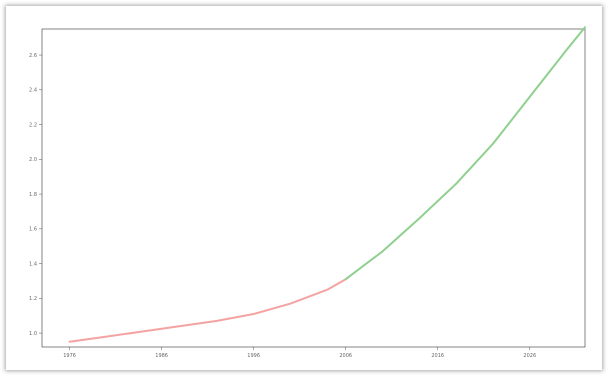  What do you see at coordinates (33, 195) in the screenshot?
I see `y-tick-label: 1.8` at bounding box center [33, 195].